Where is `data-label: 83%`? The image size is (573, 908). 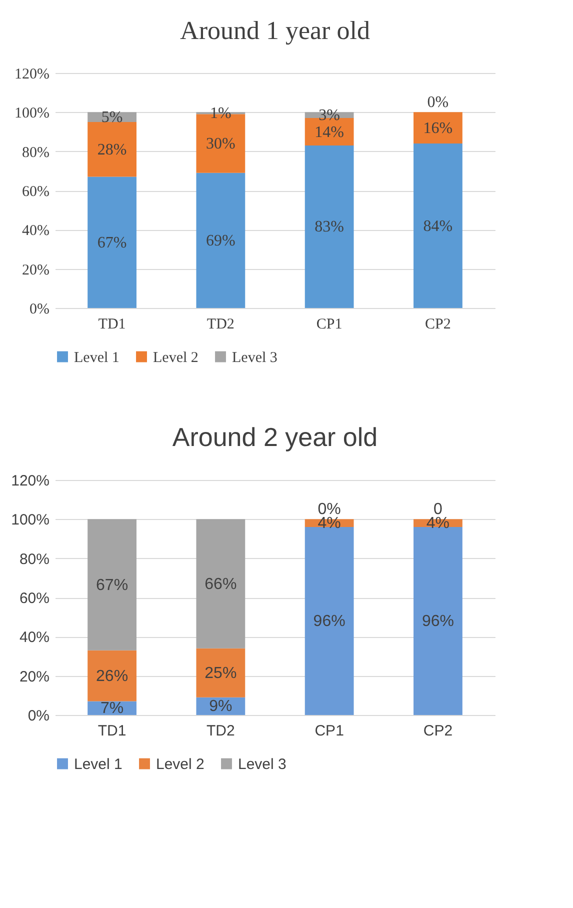 data-label: 83% is located at coordinates (329, 227).